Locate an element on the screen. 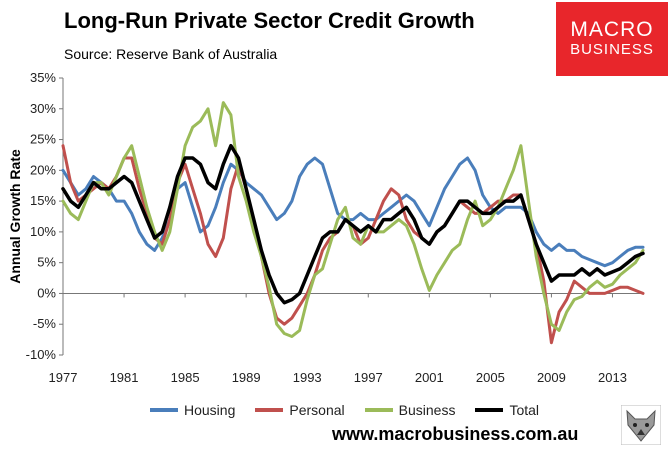  legend-item-total: Total is located at coordinates (507, 410).